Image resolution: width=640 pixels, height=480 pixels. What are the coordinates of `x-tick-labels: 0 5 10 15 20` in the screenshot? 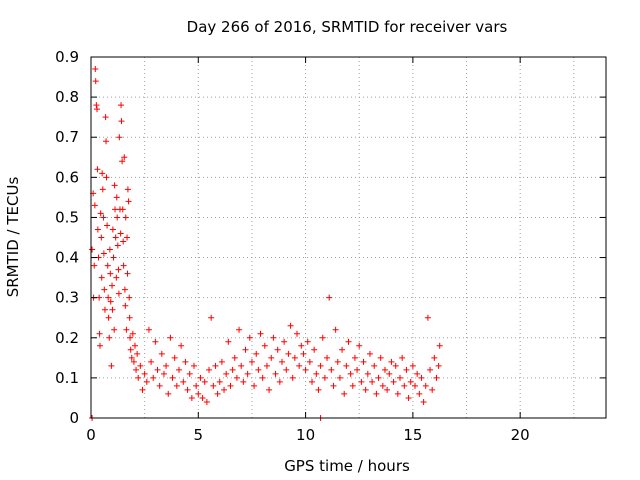 It's located at (307, 435).